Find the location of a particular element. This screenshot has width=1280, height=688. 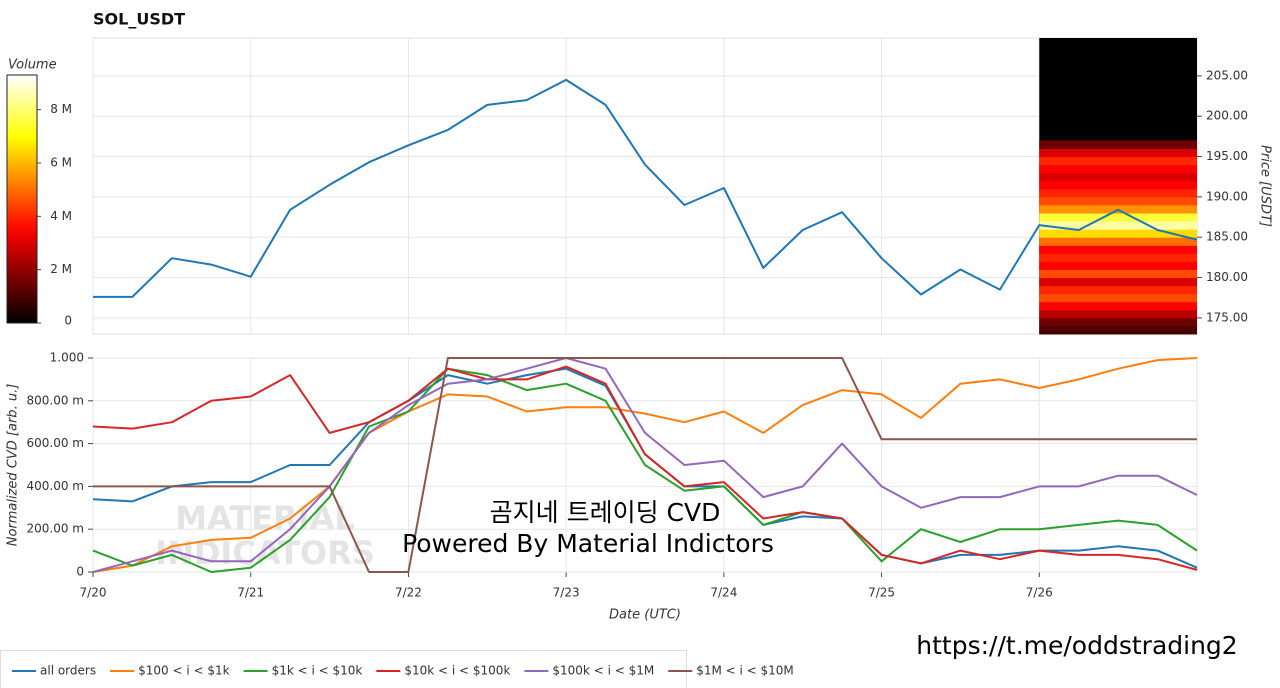

x-tick-label: 7/23 is located at coordinates (566, 593).